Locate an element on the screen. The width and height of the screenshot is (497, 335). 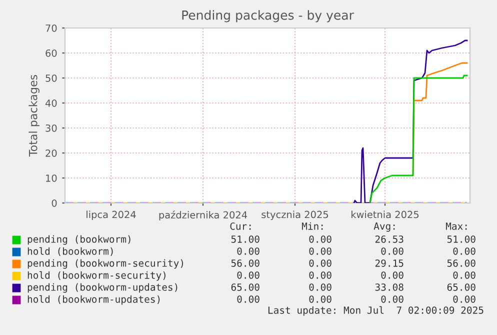
legend-label: pending (bookworm-updates) is located at coordinates (103, 288).